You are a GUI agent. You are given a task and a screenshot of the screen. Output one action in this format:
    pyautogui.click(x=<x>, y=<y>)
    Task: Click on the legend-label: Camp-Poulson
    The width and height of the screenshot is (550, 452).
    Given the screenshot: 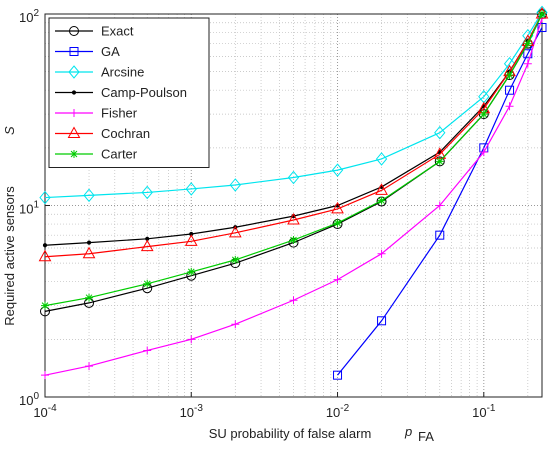 What is the action you would take?
    pyautogui.click(x=144, y=92)
    